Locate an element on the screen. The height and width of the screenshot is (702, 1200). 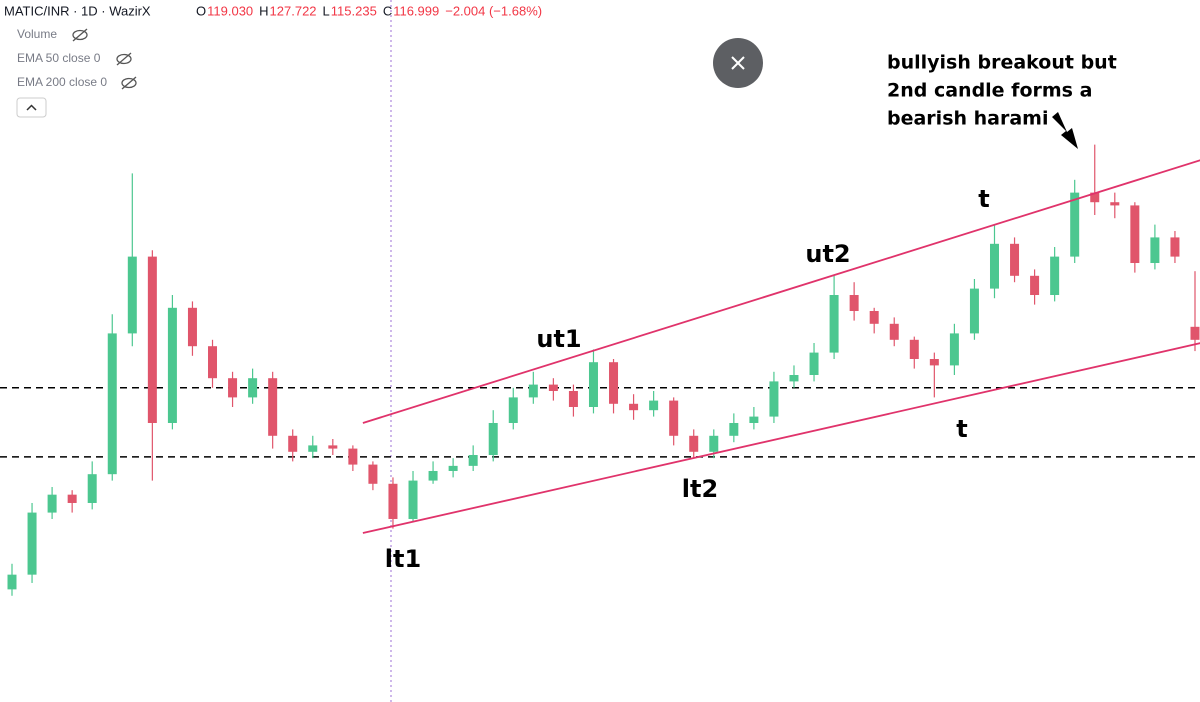
callout: 2nd candle forms a is located at coordinates (989, 91).